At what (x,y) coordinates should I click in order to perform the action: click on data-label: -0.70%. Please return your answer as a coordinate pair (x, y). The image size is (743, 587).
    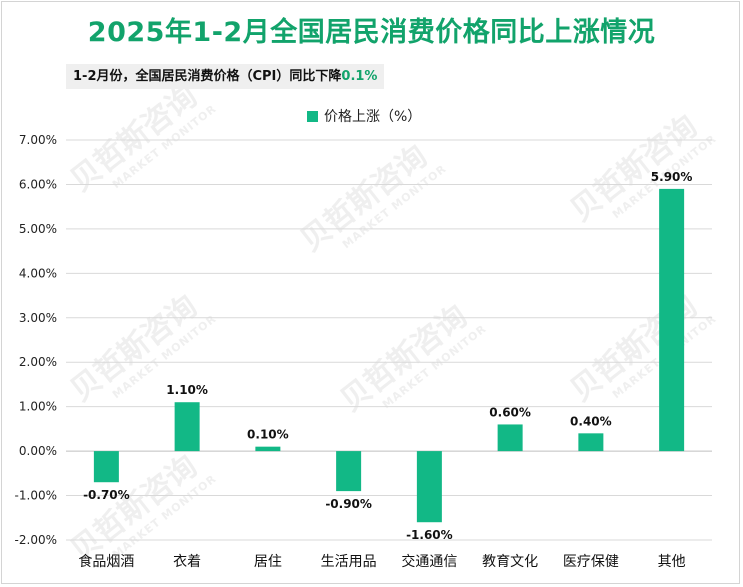
    Looking at the image, I should click on (106, 495).